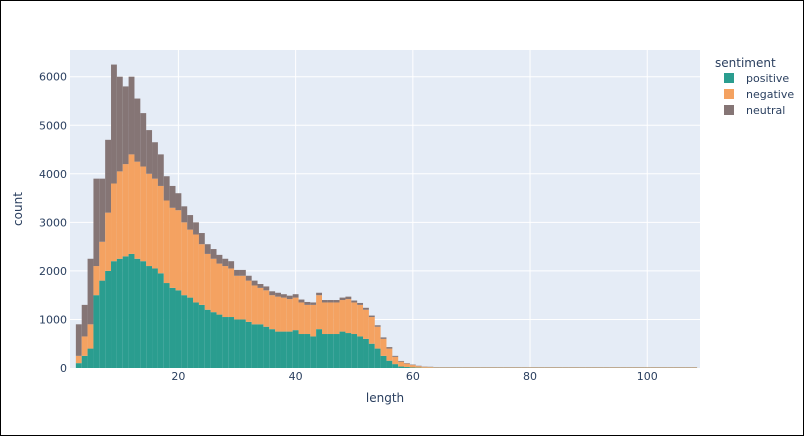 The height and width of the screenshot is (436, 804). What do you see at coordinates (729, 78) in the screenshot?
I see `legend-swatch-positive` at bounding box center [729, 78].